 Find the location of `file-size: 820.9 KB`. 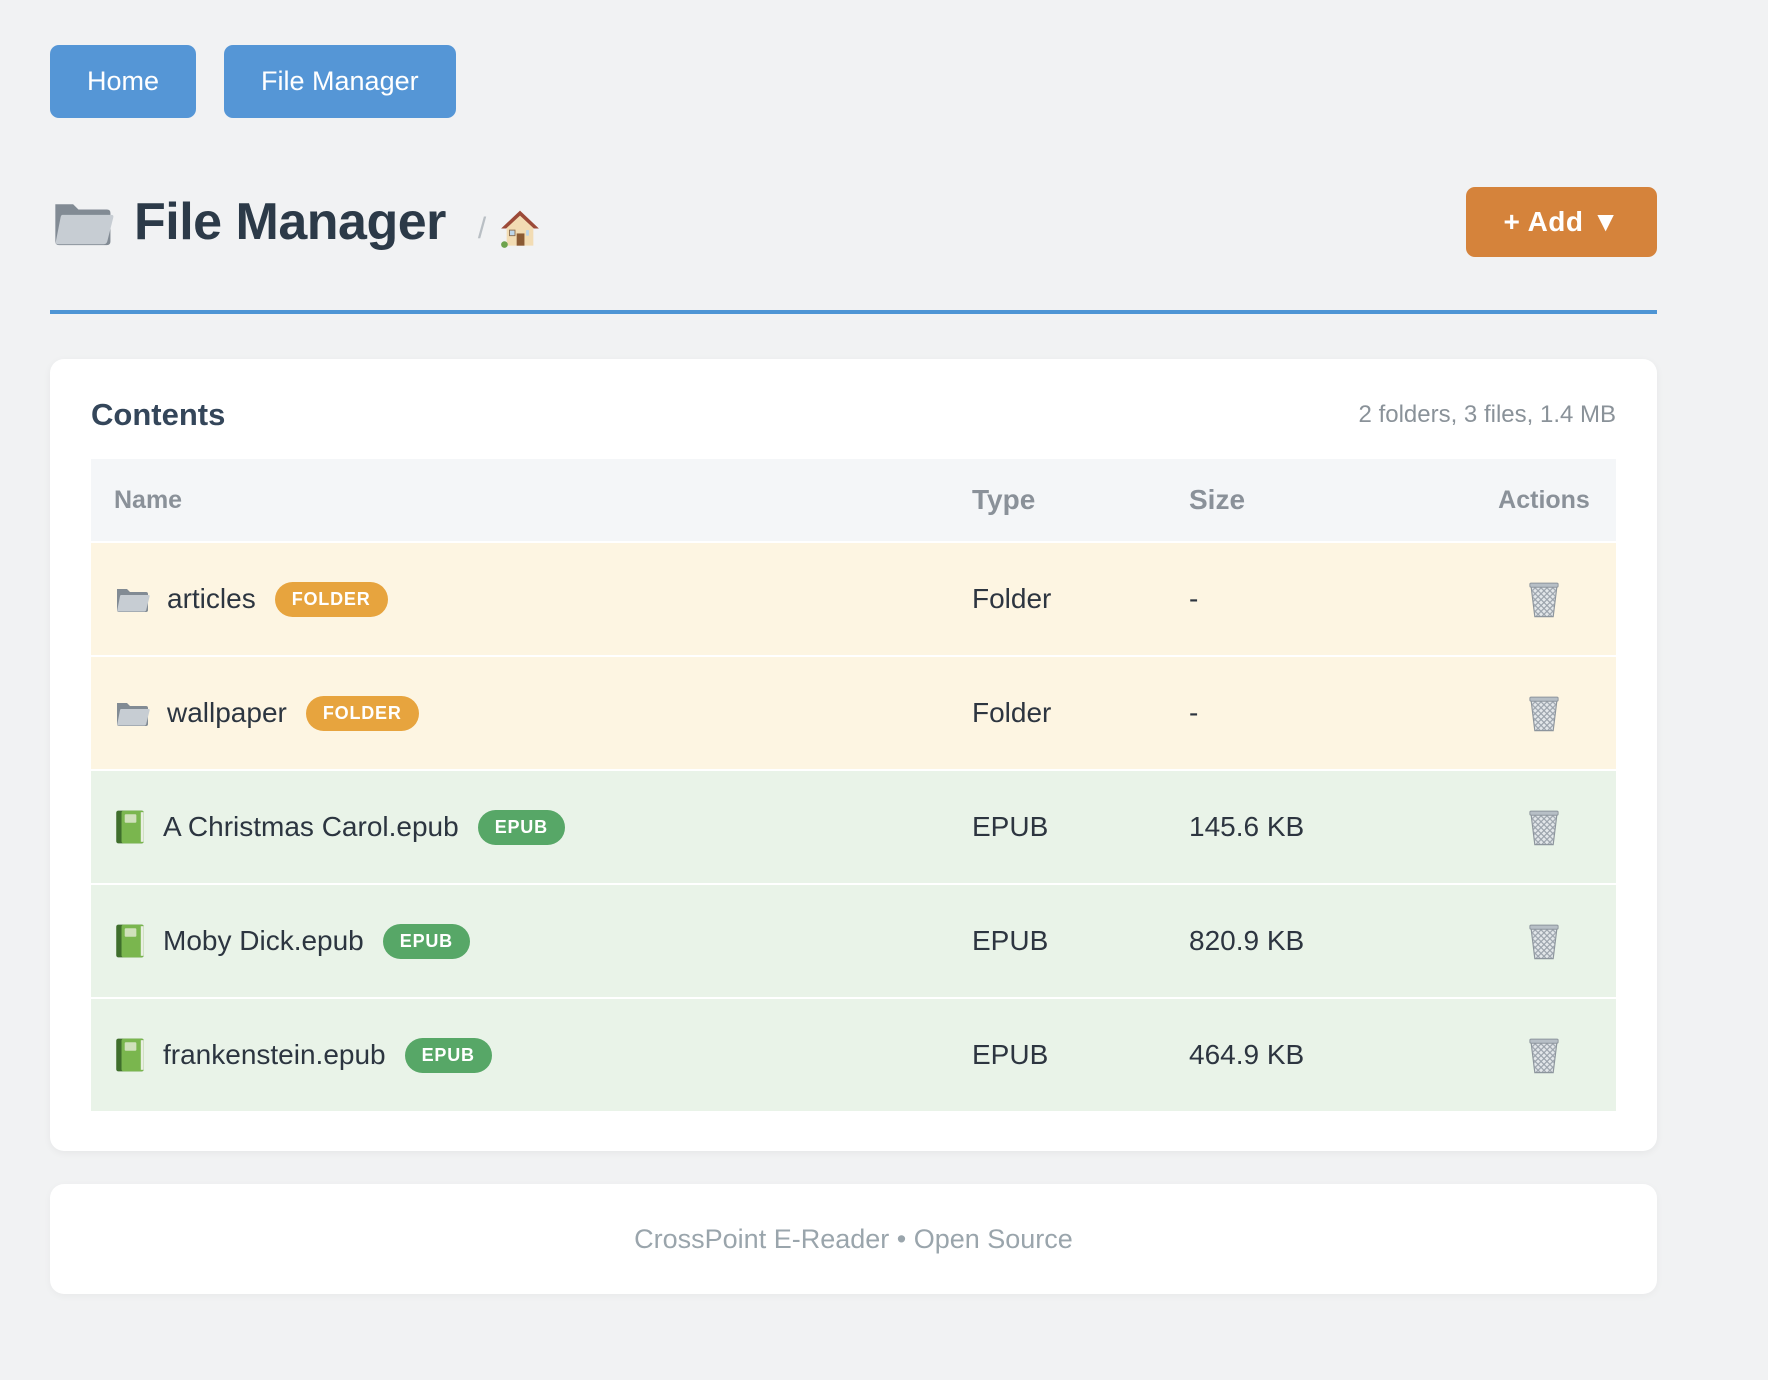

file-size: 820.9 KB is located at coordinates (1247, 940).